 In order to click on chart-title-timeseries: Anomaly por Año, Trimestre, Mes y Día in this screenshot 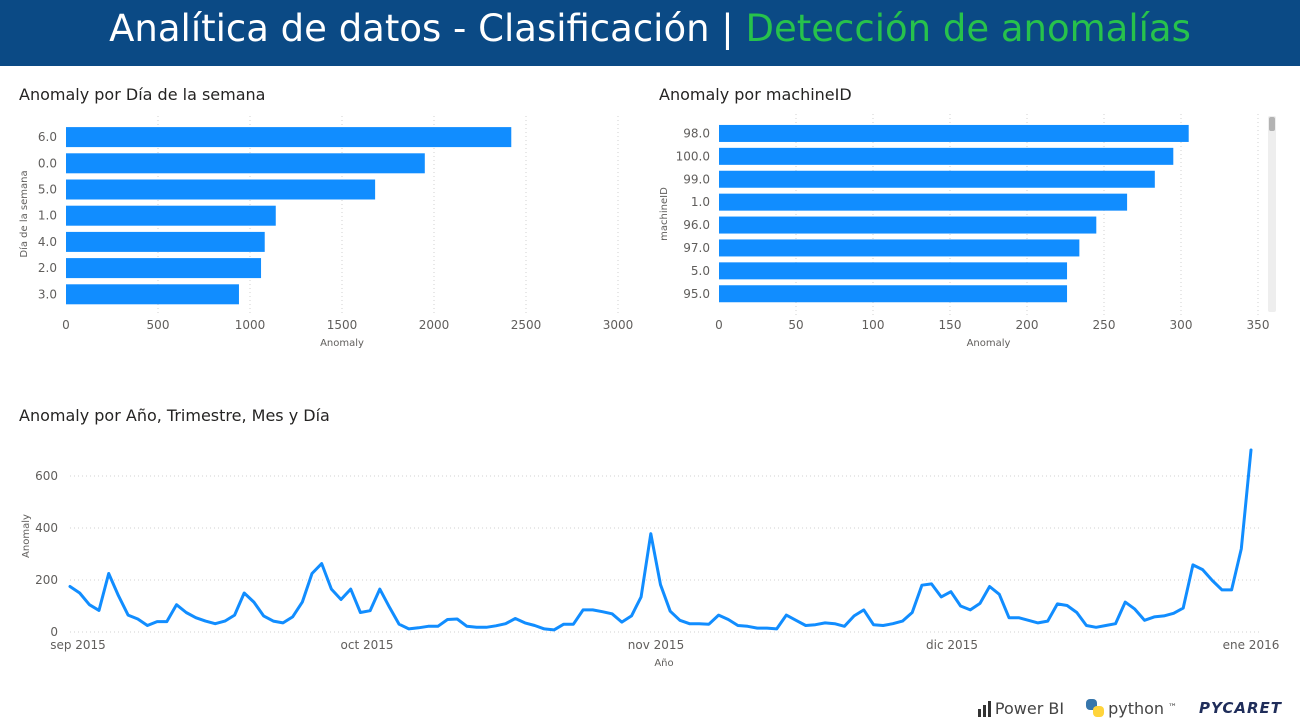, I will do `click(174, 415)`.